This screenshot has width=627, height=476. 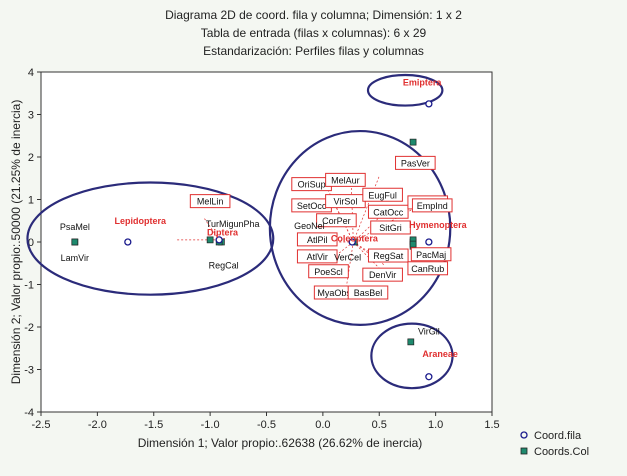 I want to click on col-point-pacmaj, so click(x=413, y=244).